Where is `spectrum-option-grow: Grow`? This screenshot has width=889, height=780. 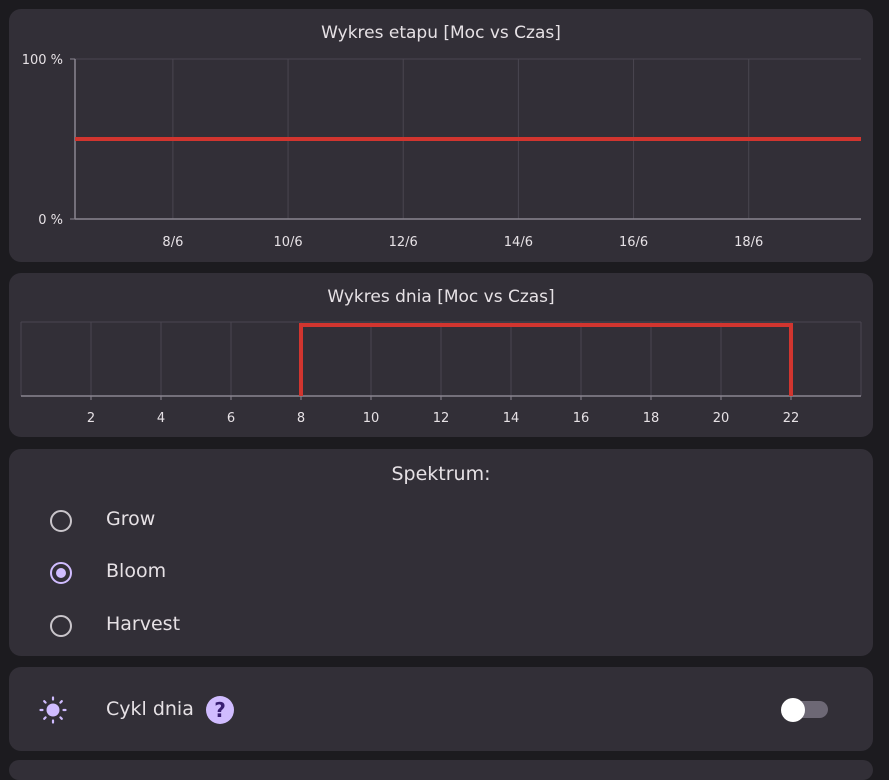 spectrum-option-grow: Grow is located at coordinates (441, 522).